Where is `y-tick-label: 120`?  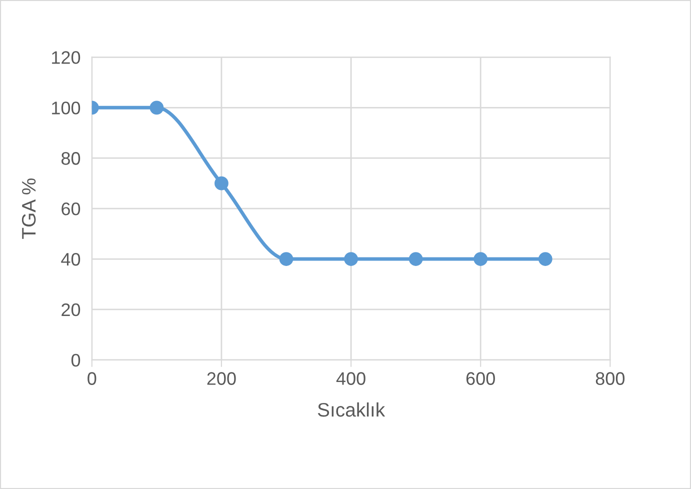 y-tick-label: 120 is located at coordinates (66, 57).